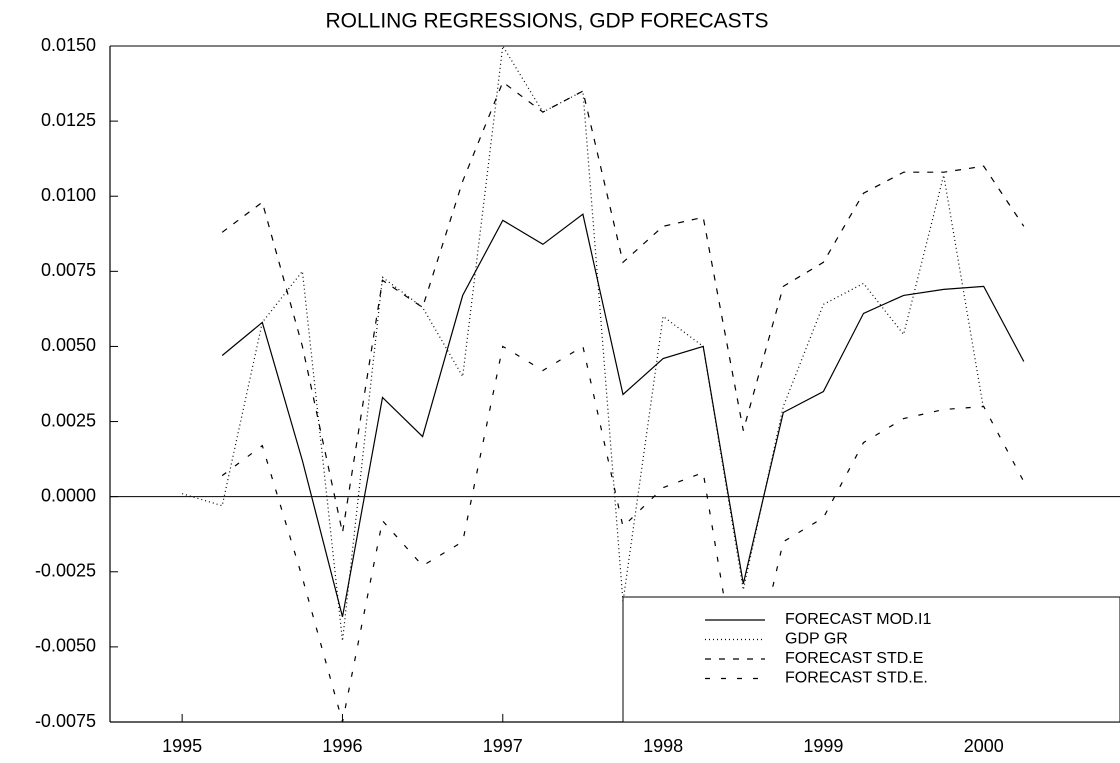  Describe the element at coordinates (856, 678) in the screenshot. I see `legend-label: FORECAST STD.E.` at that location.